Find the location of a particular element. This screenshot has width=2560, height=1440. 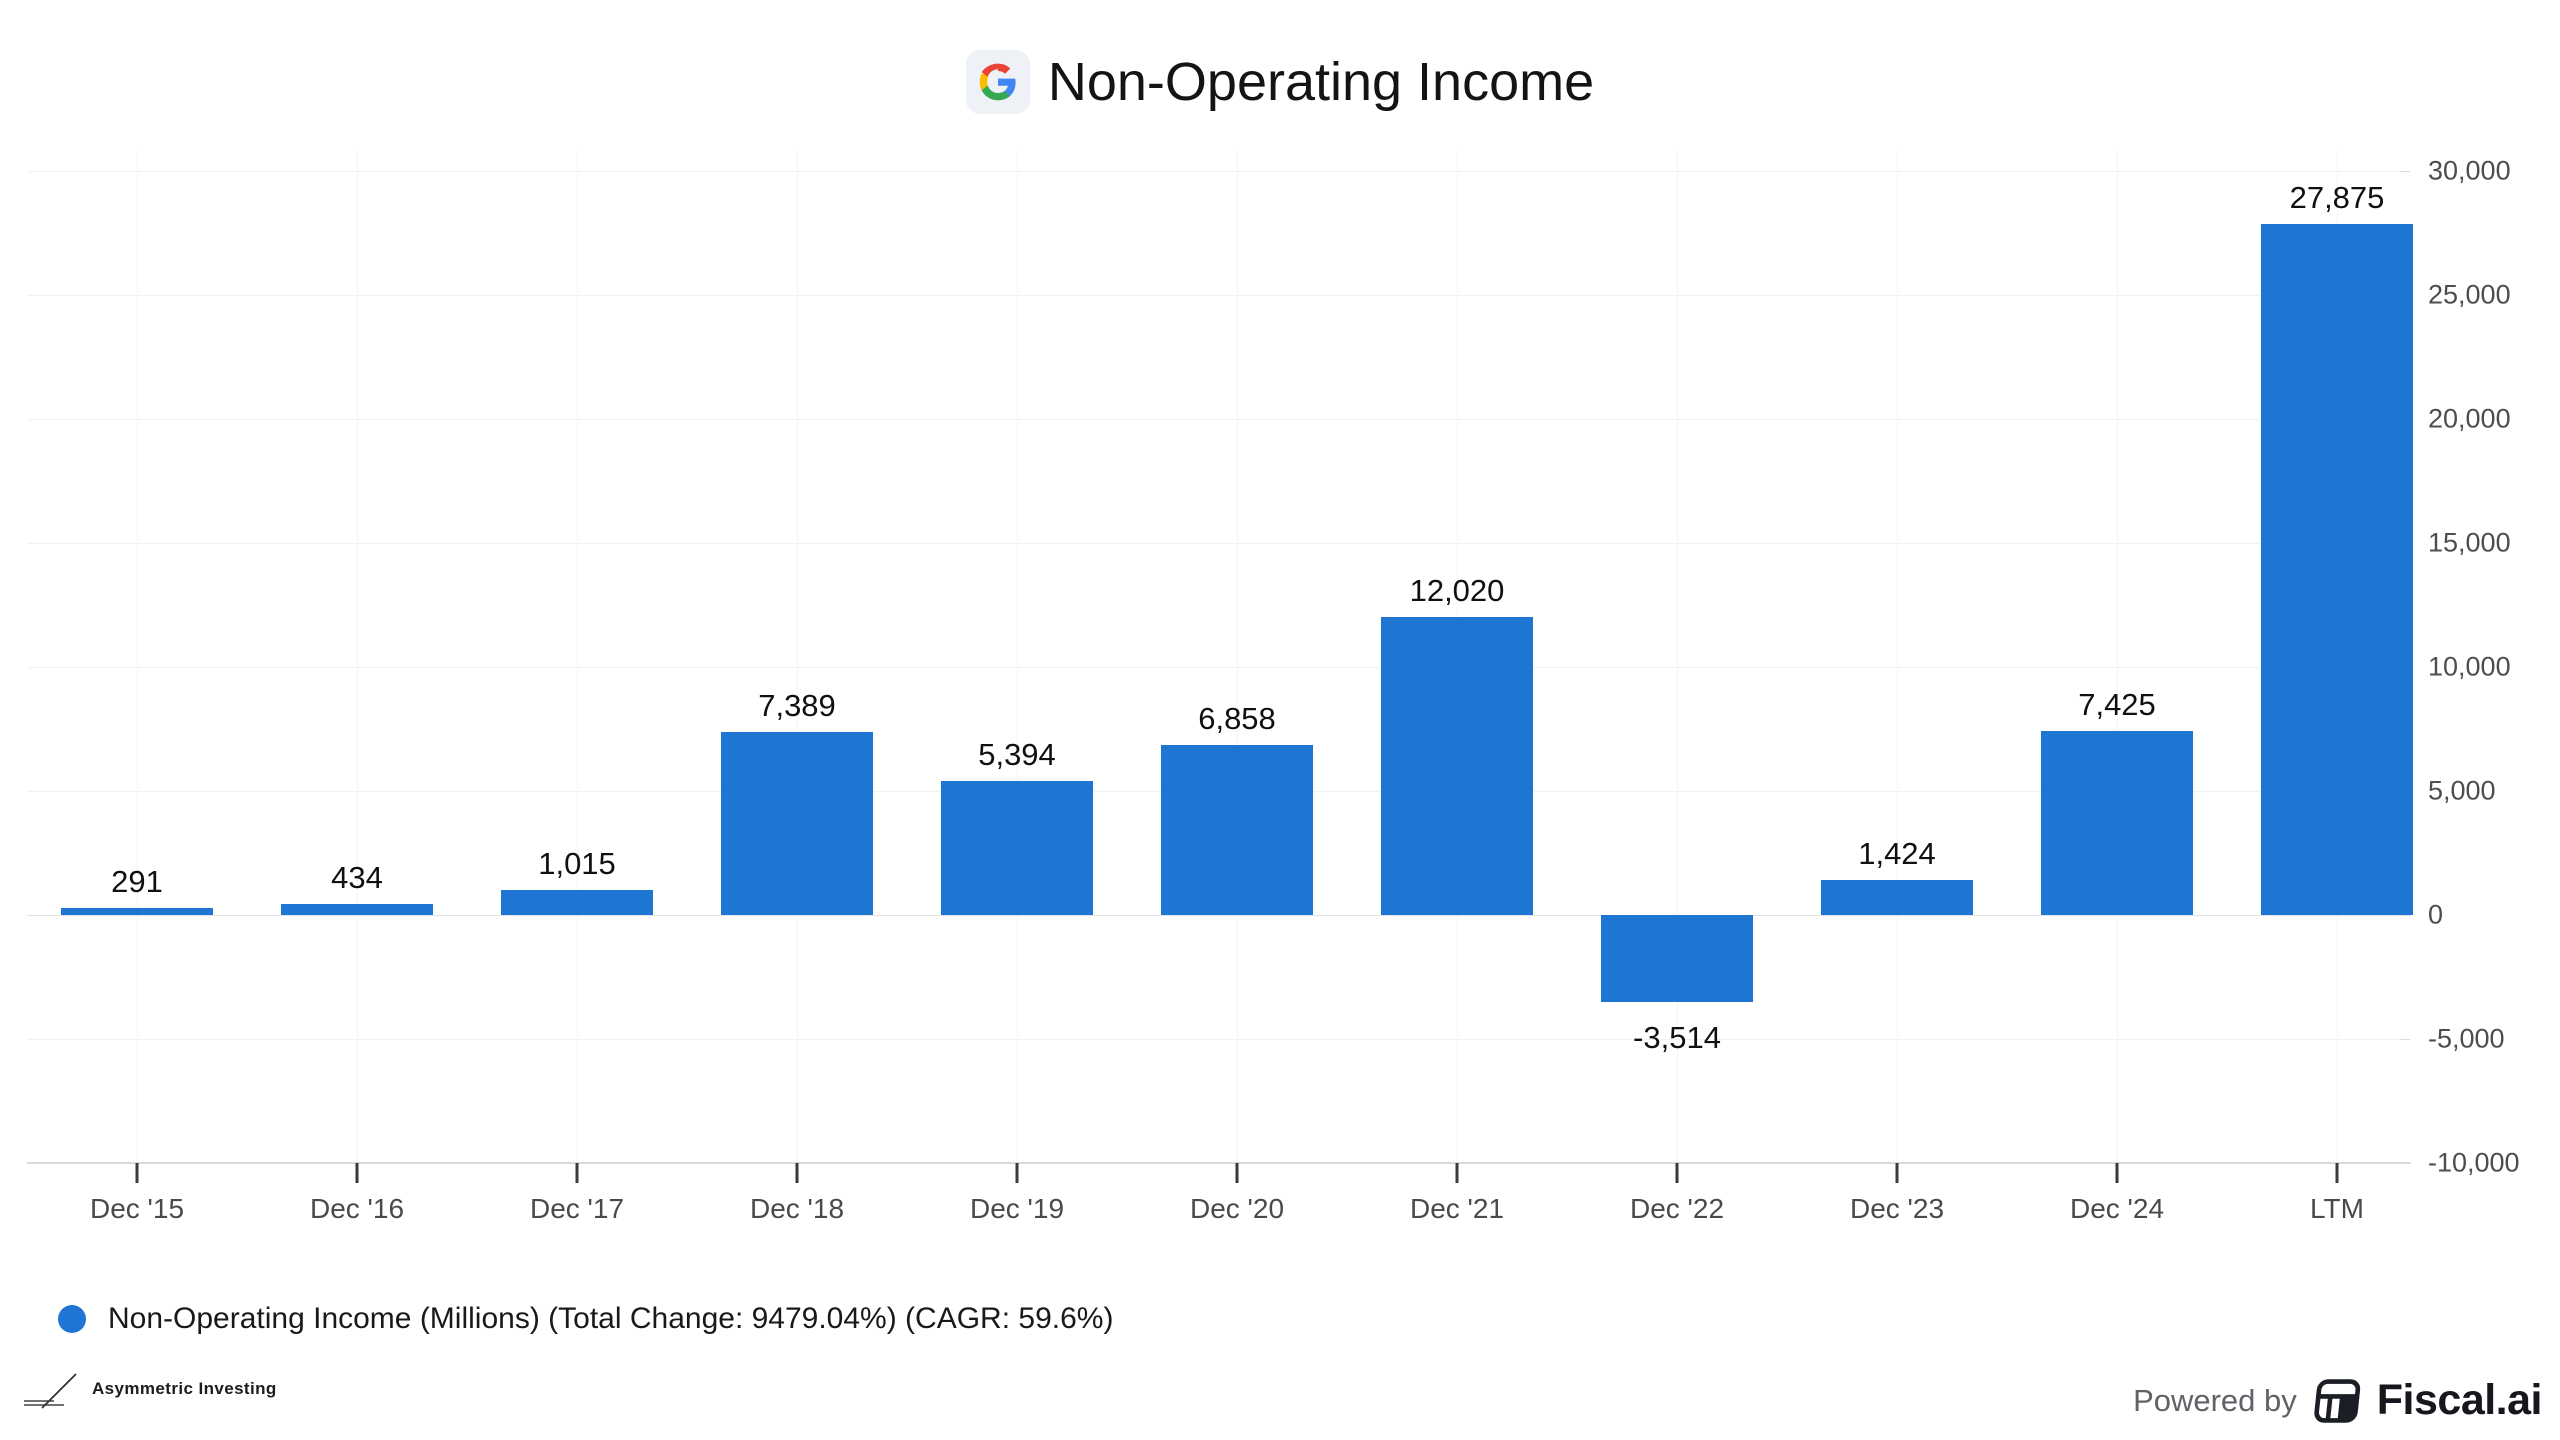

x-axis-label: Dec '20 is located at coordinates (1237, 1208).